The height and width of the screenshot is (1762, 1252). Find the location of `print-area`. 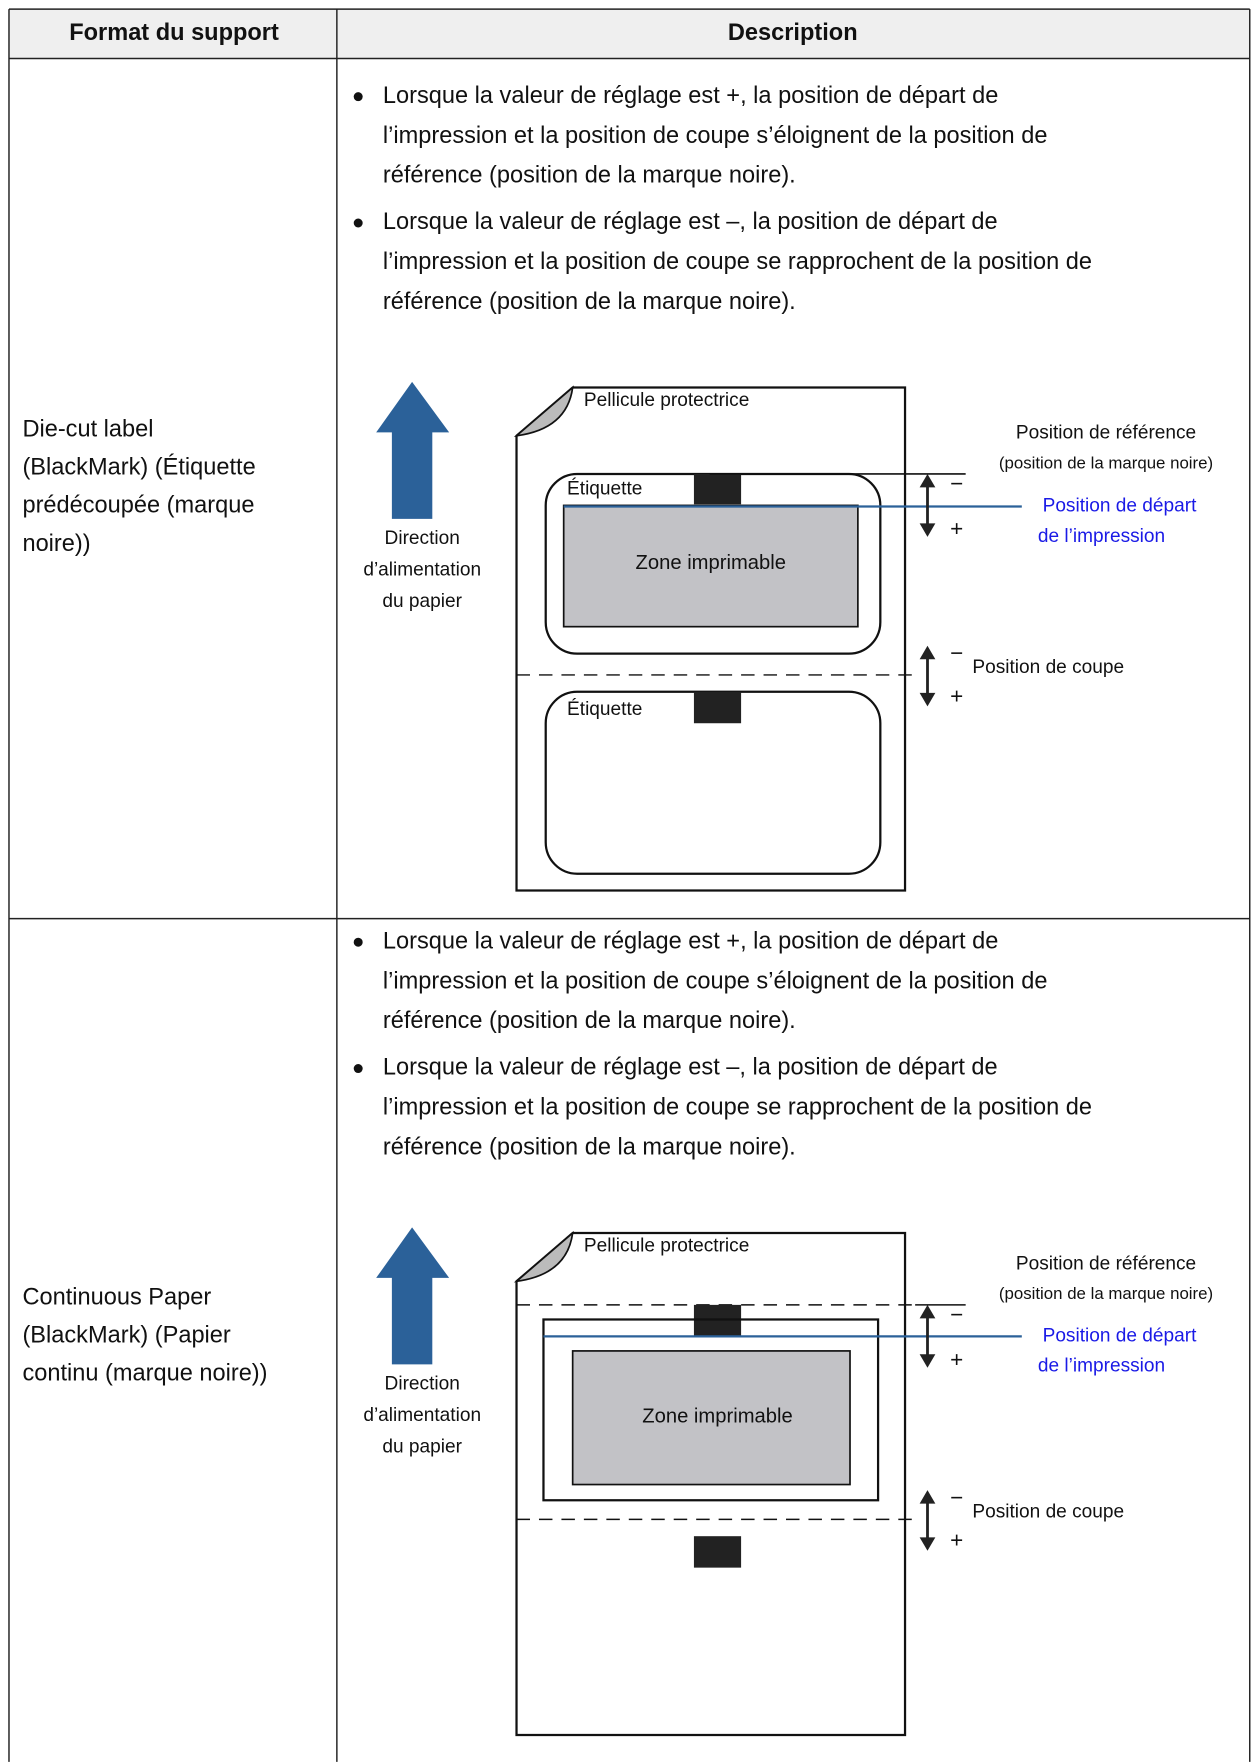

print-area is located at coordinates (711, 1410).